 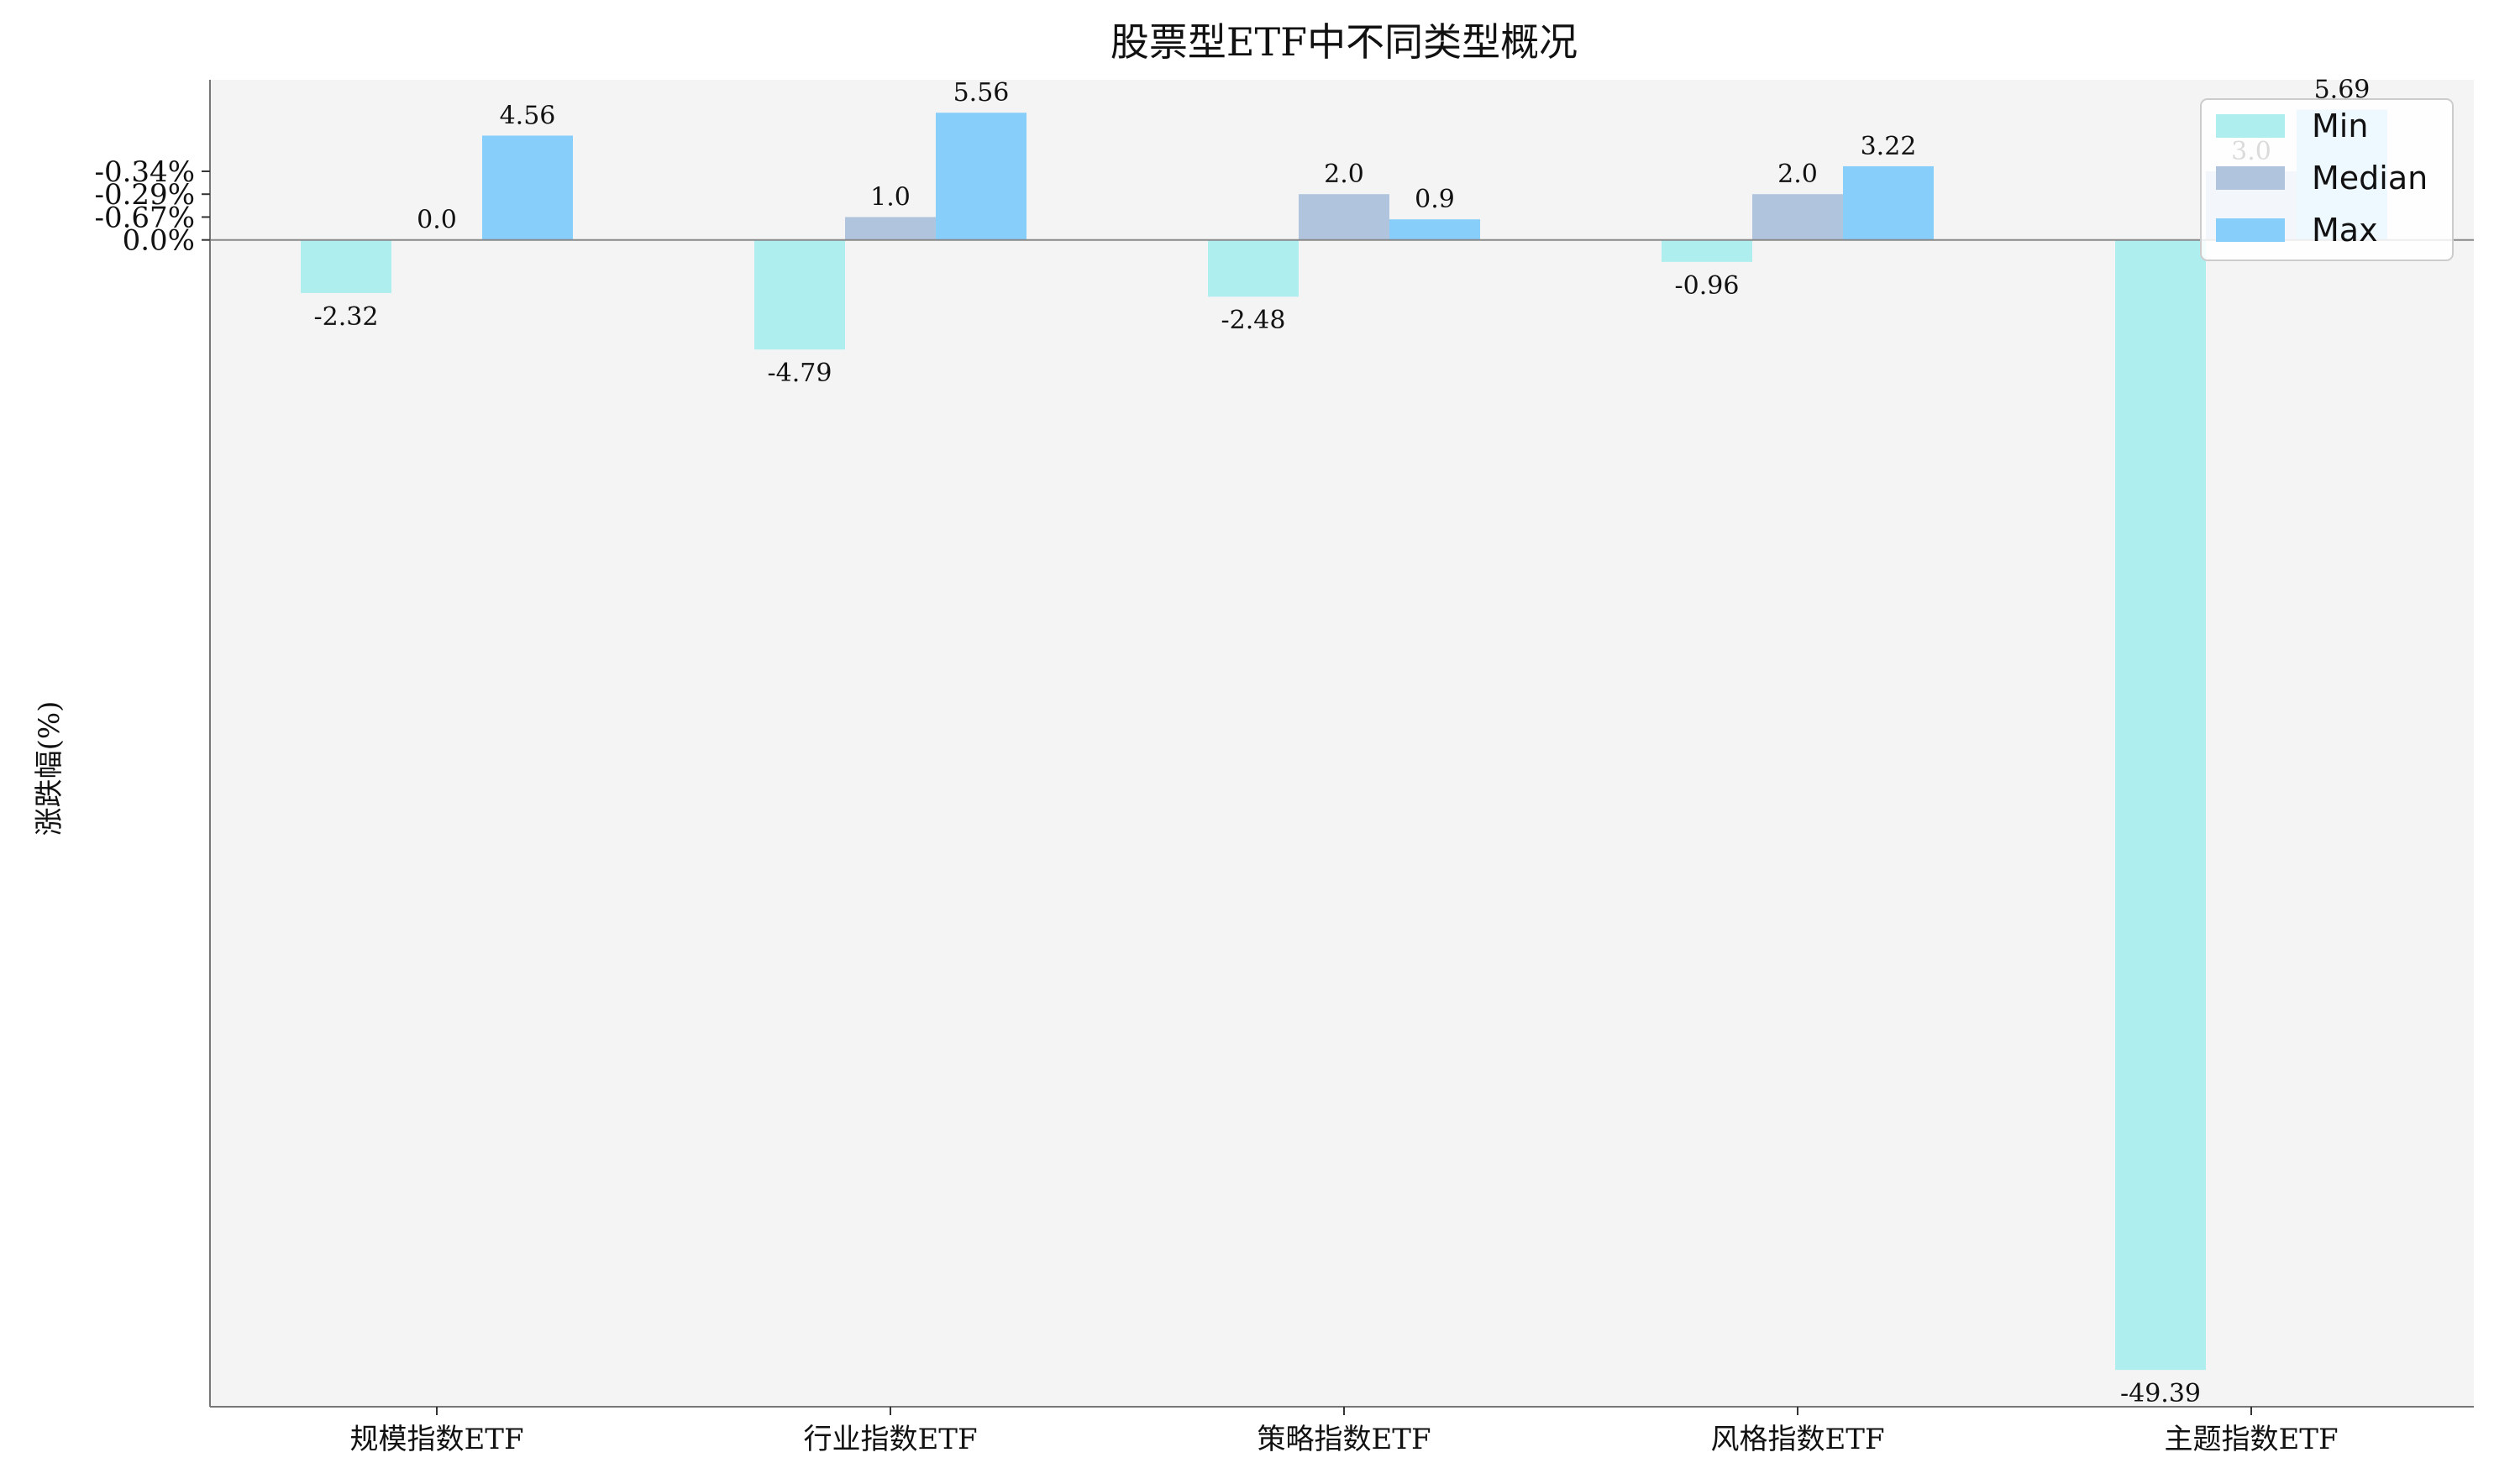 What do you see at coordinates (528, 115) in the screenshot?
I see `data-label: 4.56` at bounding box center [528, 115].